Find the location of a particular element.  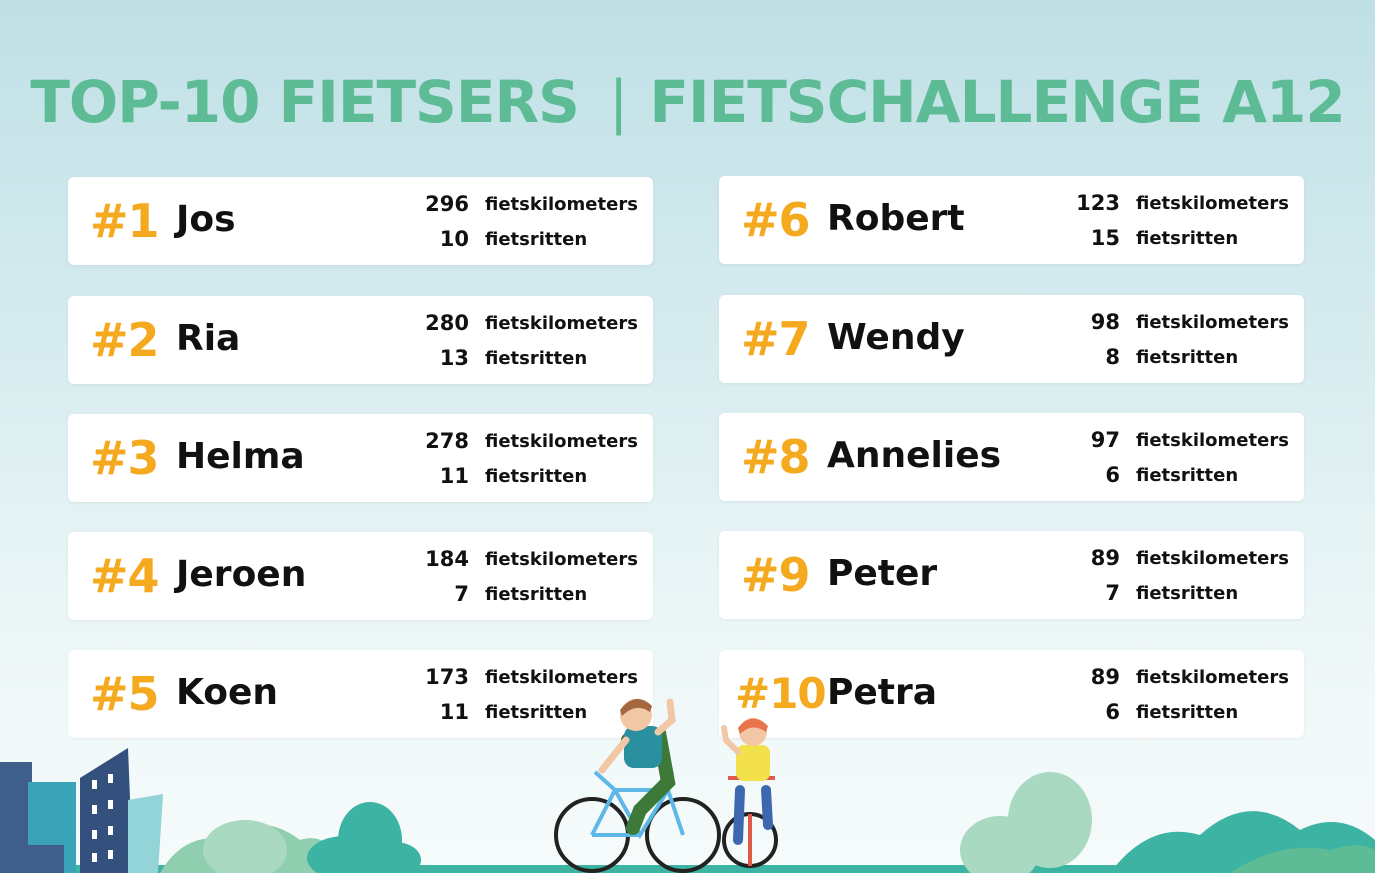

rank-label: #7 is located at coordinates (776, 339).